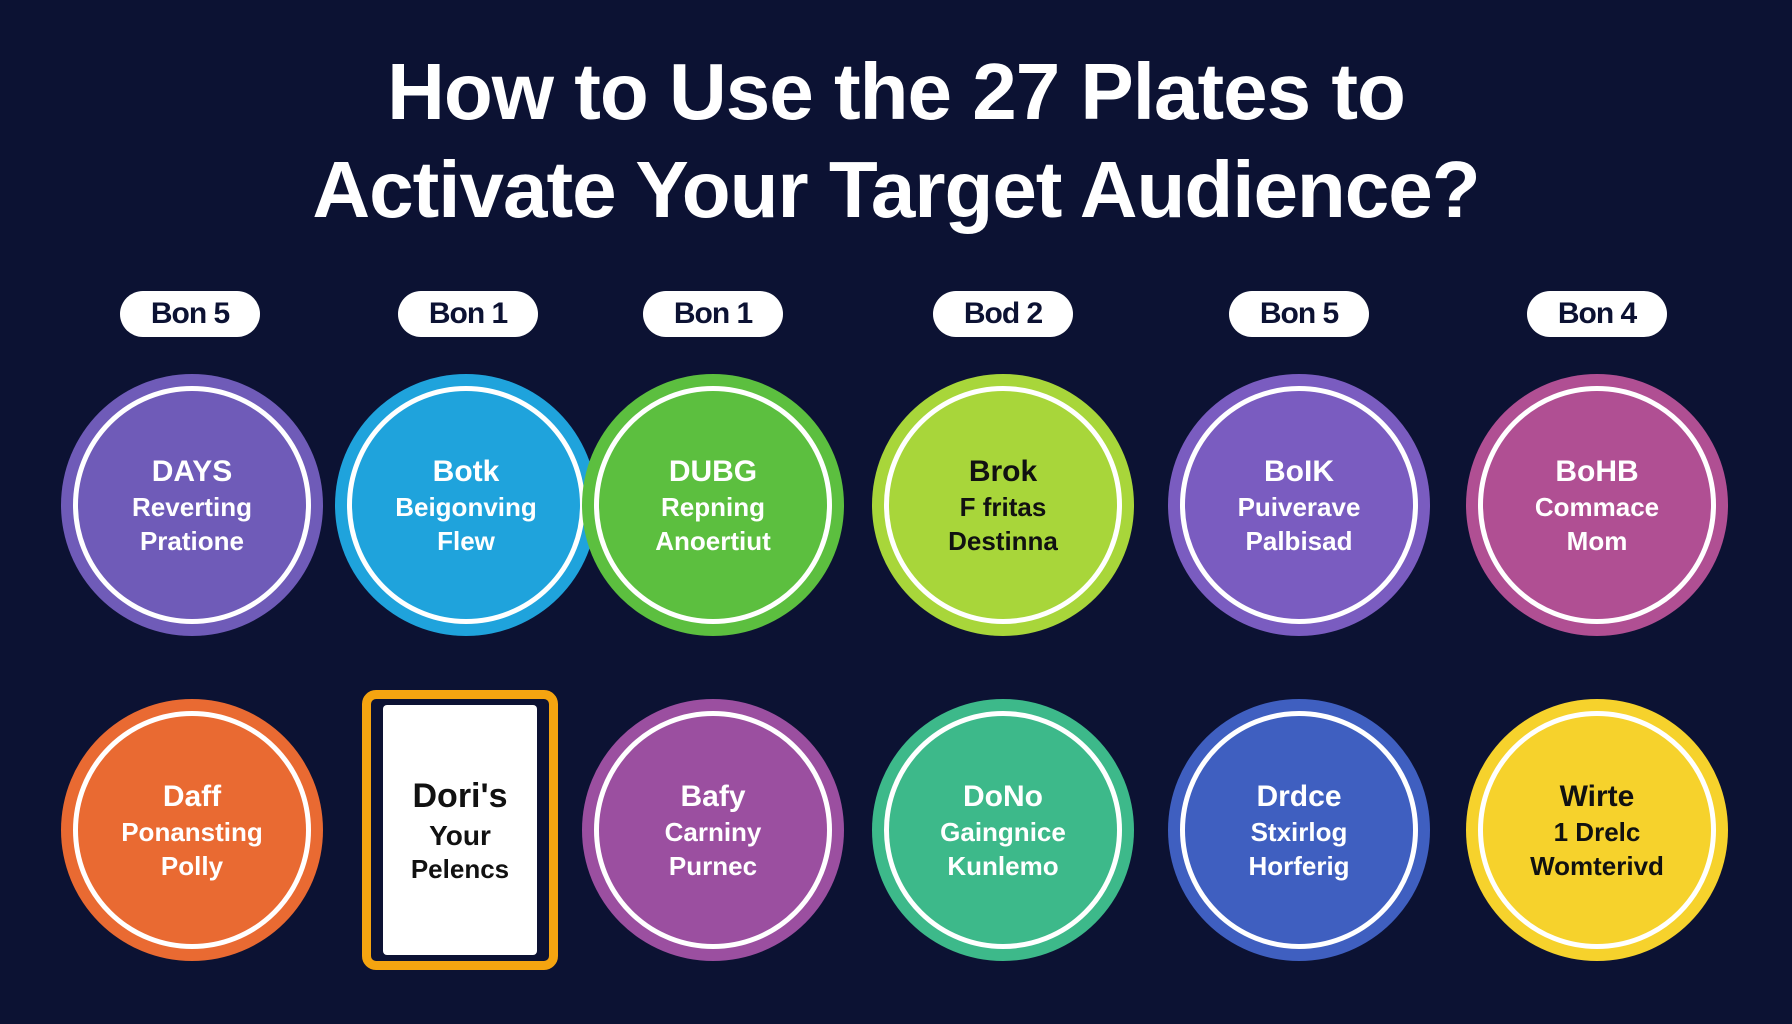 Image resolution: width=1792 pixels, height=1024 pixels. I want to click on plate-line: F fritas, so click(1003, 506).